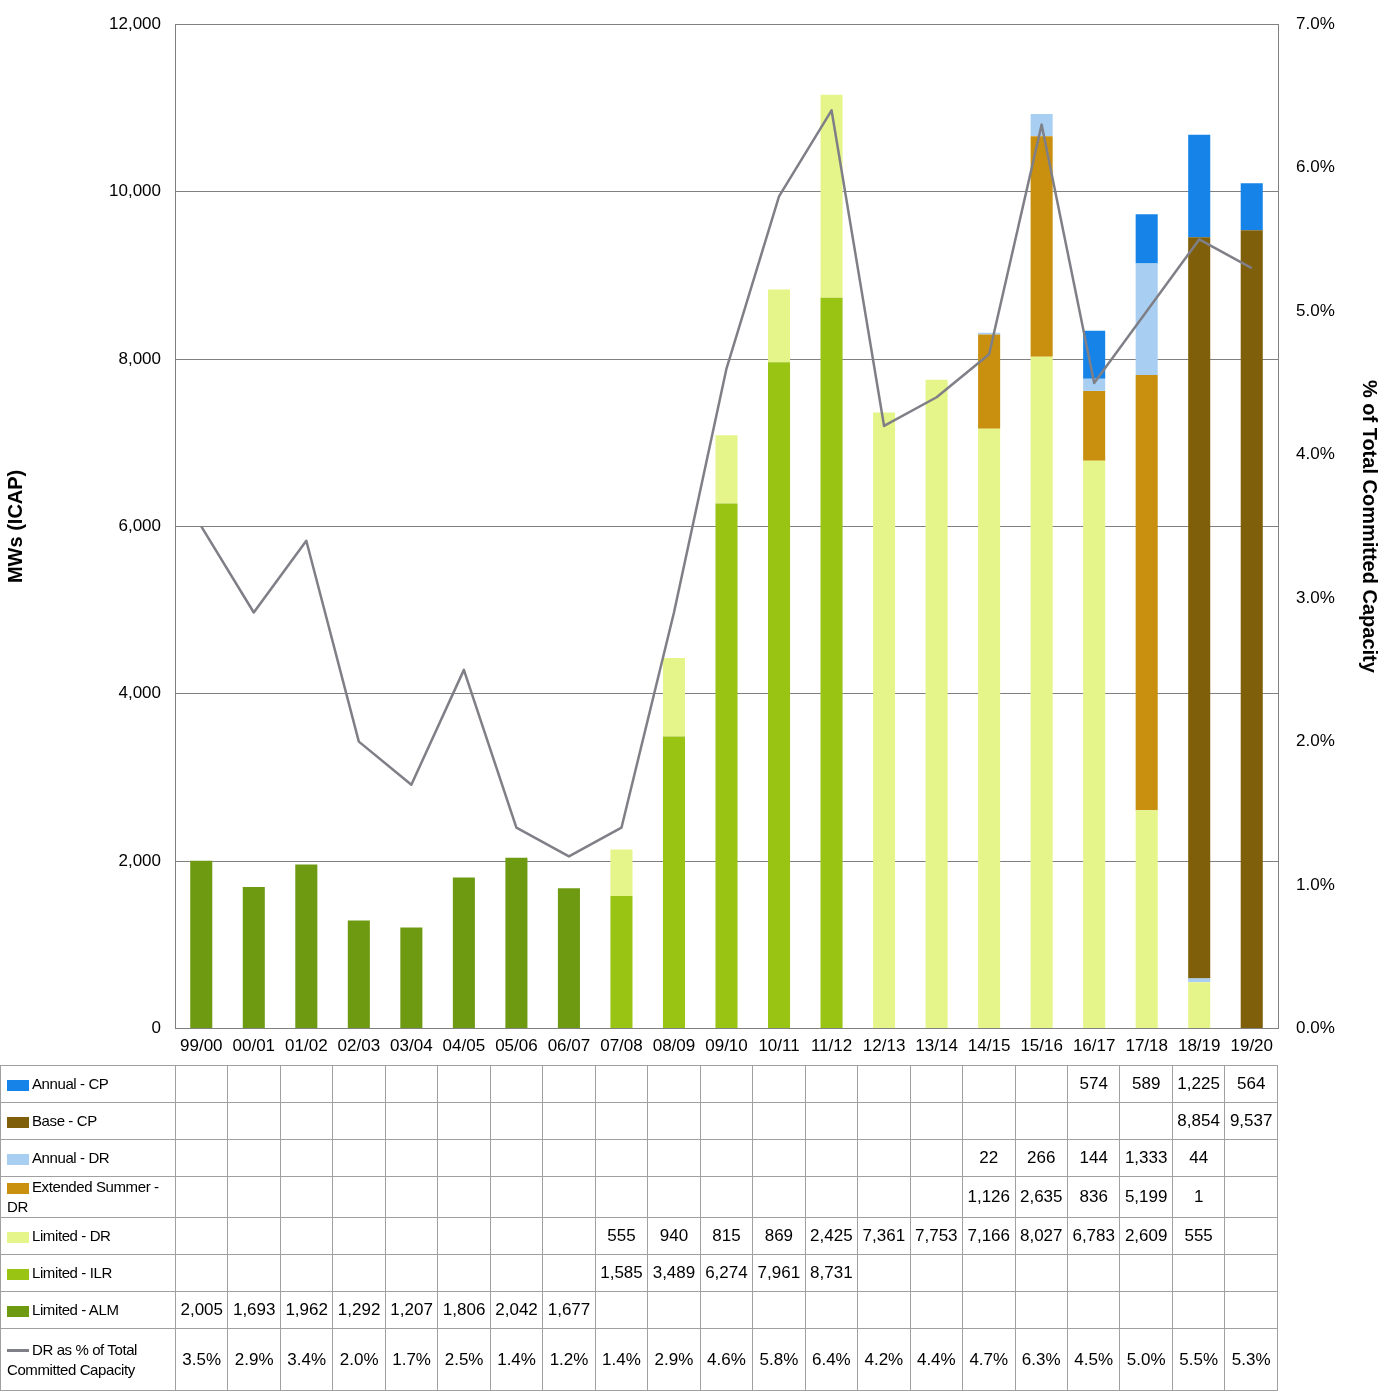 This screenshot has width=1385, height=1397. I want to click on y2-tick-label: 0.0%, so click(1315, 1028).